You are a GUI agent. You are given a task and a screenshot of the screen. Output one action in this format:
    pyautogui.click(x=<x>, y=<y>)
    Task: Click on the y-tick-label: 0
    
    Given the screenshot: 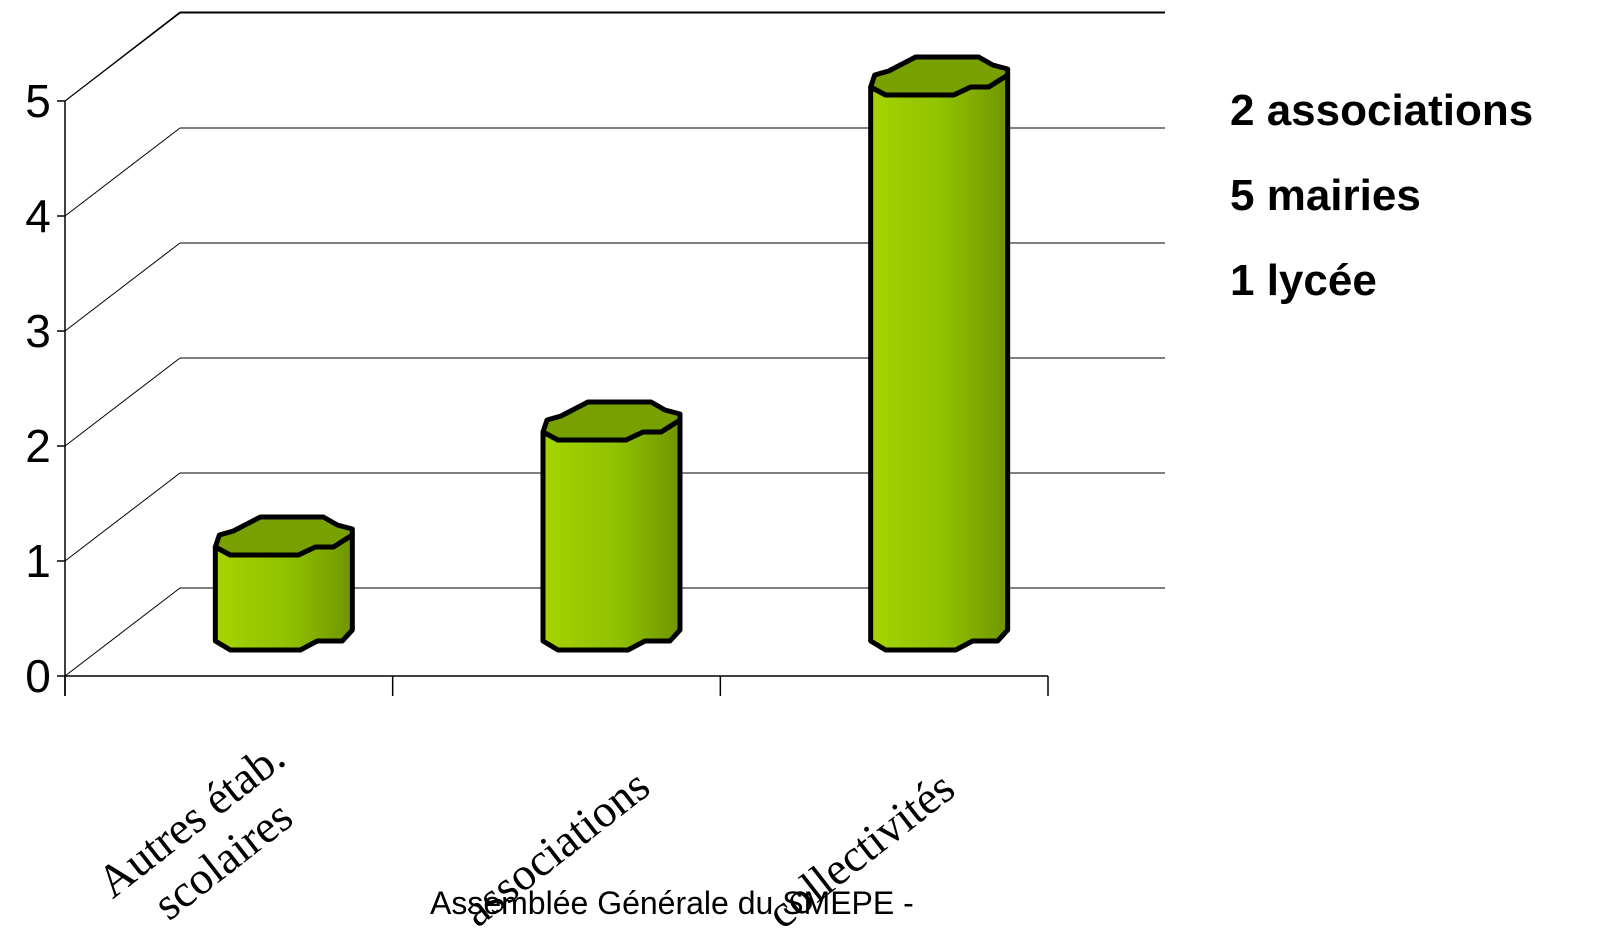 What is the action you would take?
    pyautogui.click(x=38, y=676)
    